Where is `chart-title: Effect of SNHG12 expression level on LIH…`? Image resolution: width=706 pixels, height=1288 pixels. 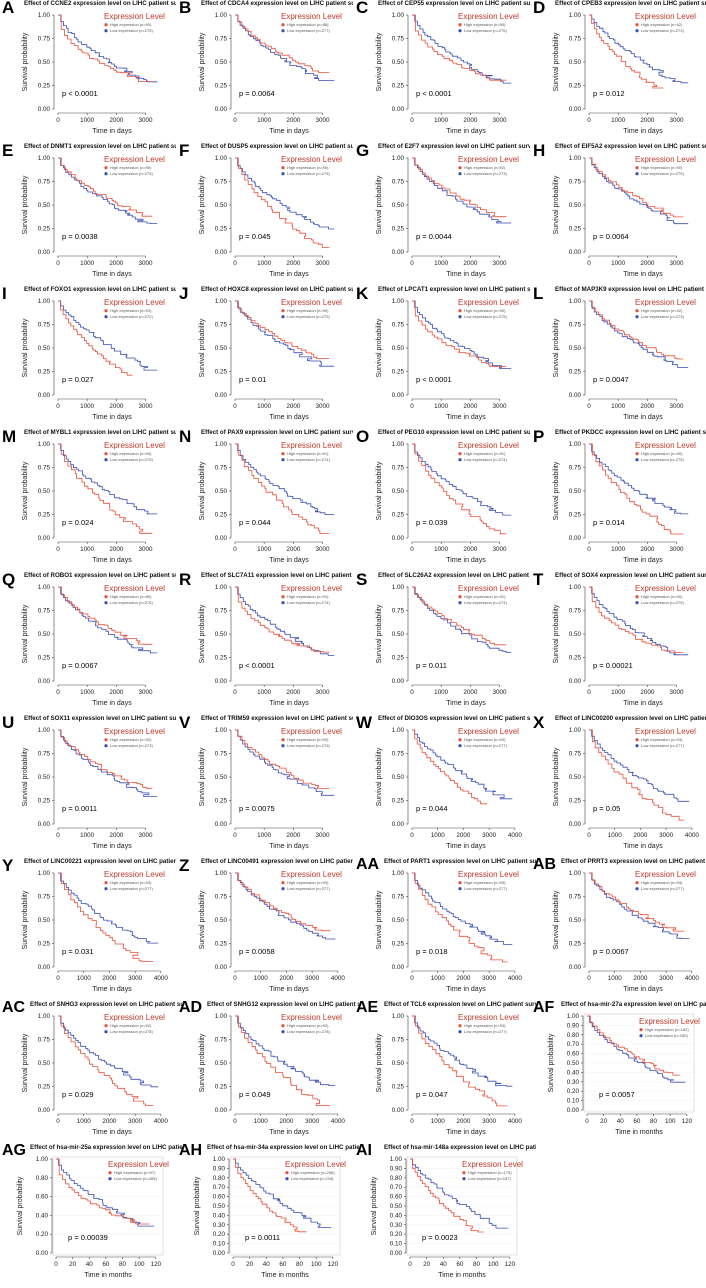 chart-title: Effect of SNHG12 expression level on LIH… is located at coordinates (283, 1004).